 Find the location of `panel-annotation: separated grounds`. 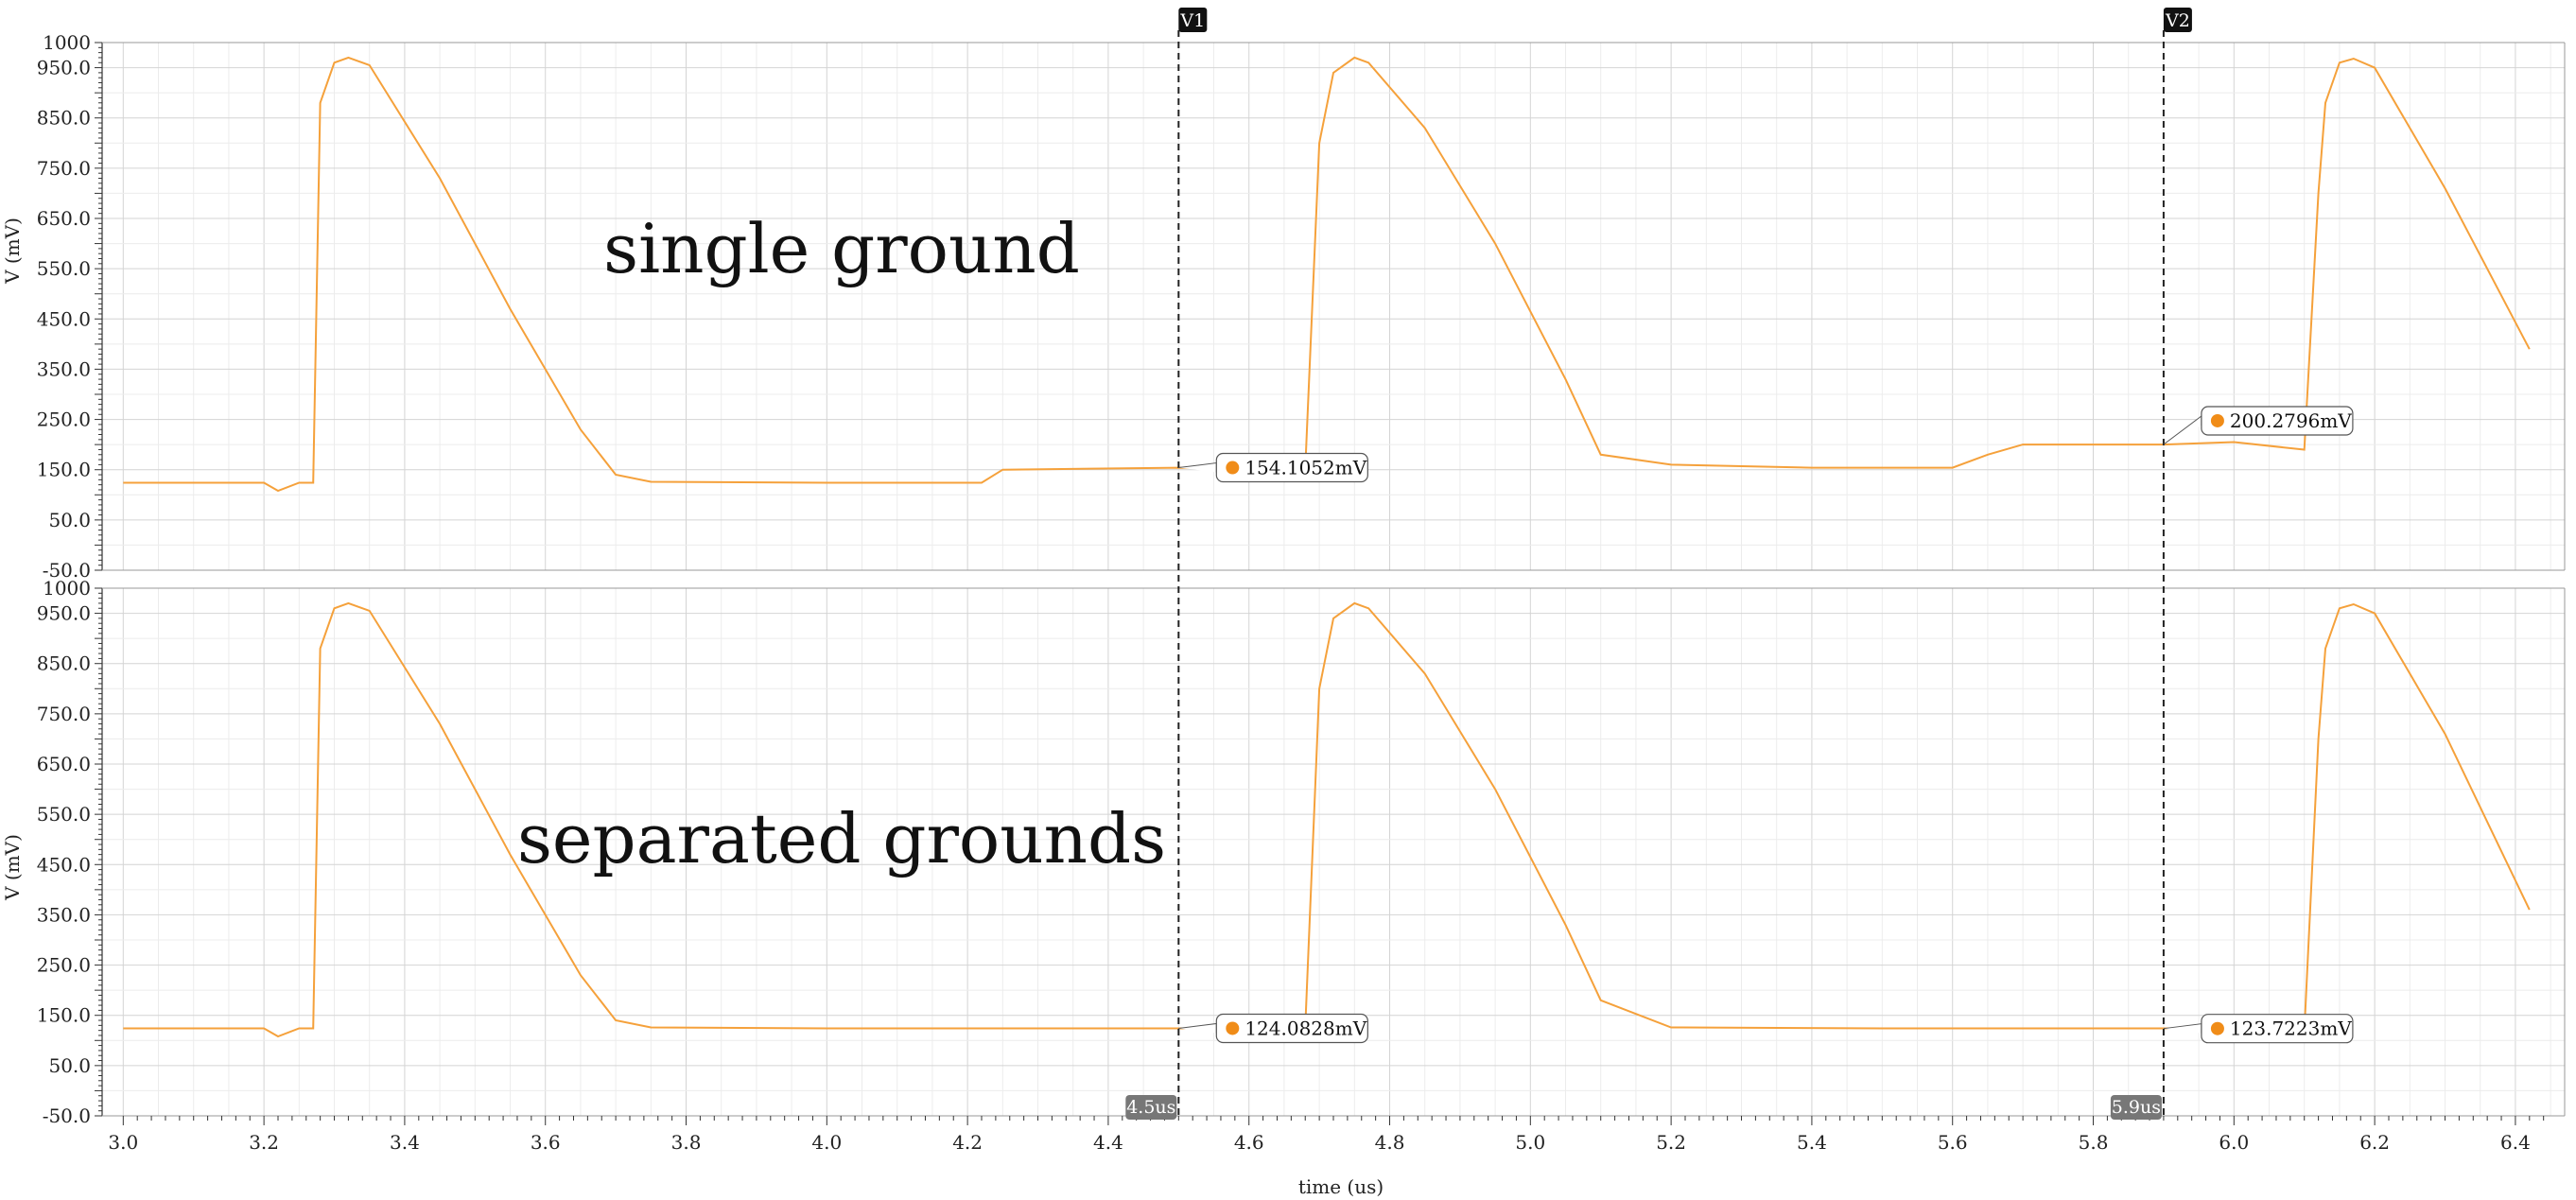

panel-annotation: separated grounds is located at coordinates (841, 839).